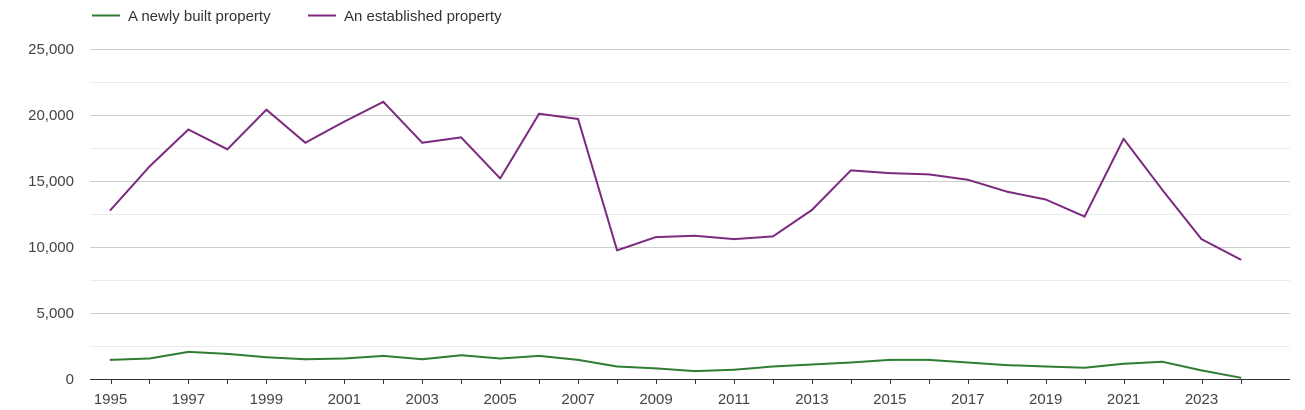 The width and height of the screenshot is (1305, 410). I want to click on x-tick-label: 2007, so click(577, 399).